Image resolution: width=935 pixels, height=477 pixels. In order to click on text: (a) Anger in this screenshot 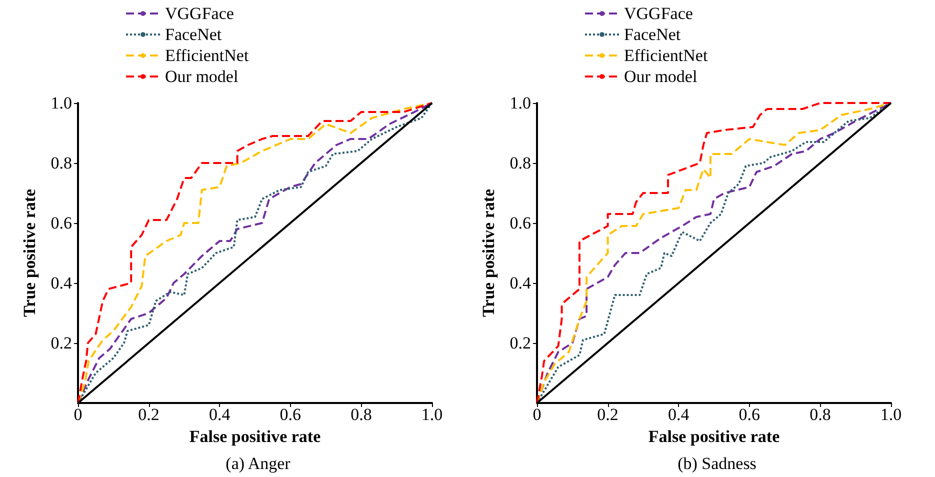, I will do `click(258, 463)`.